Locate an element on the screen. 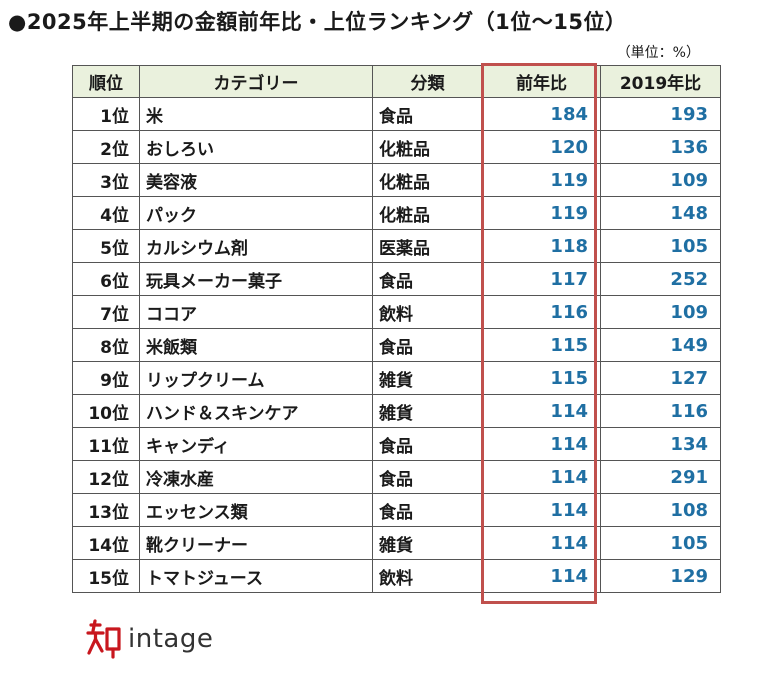 This screenshot has width=780, height=676. rank-cell: 9位 is located at coordinates (106, 378).